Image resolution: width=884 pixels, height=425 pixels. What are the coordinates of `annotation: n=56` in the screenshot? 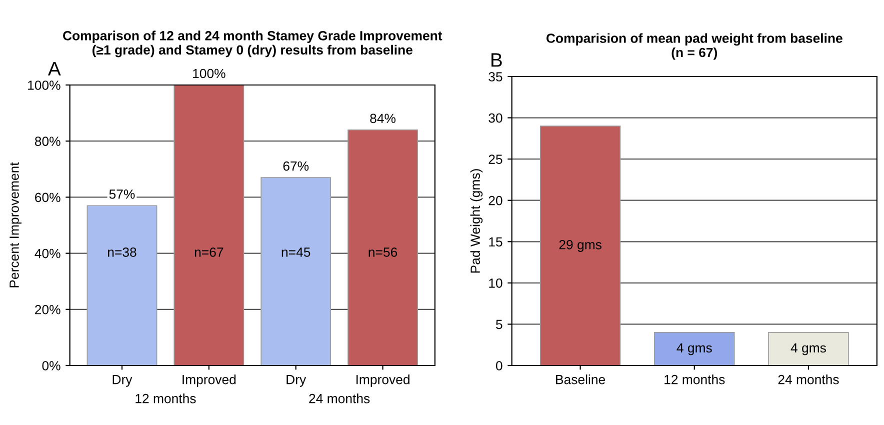 It's located at (383, 252).